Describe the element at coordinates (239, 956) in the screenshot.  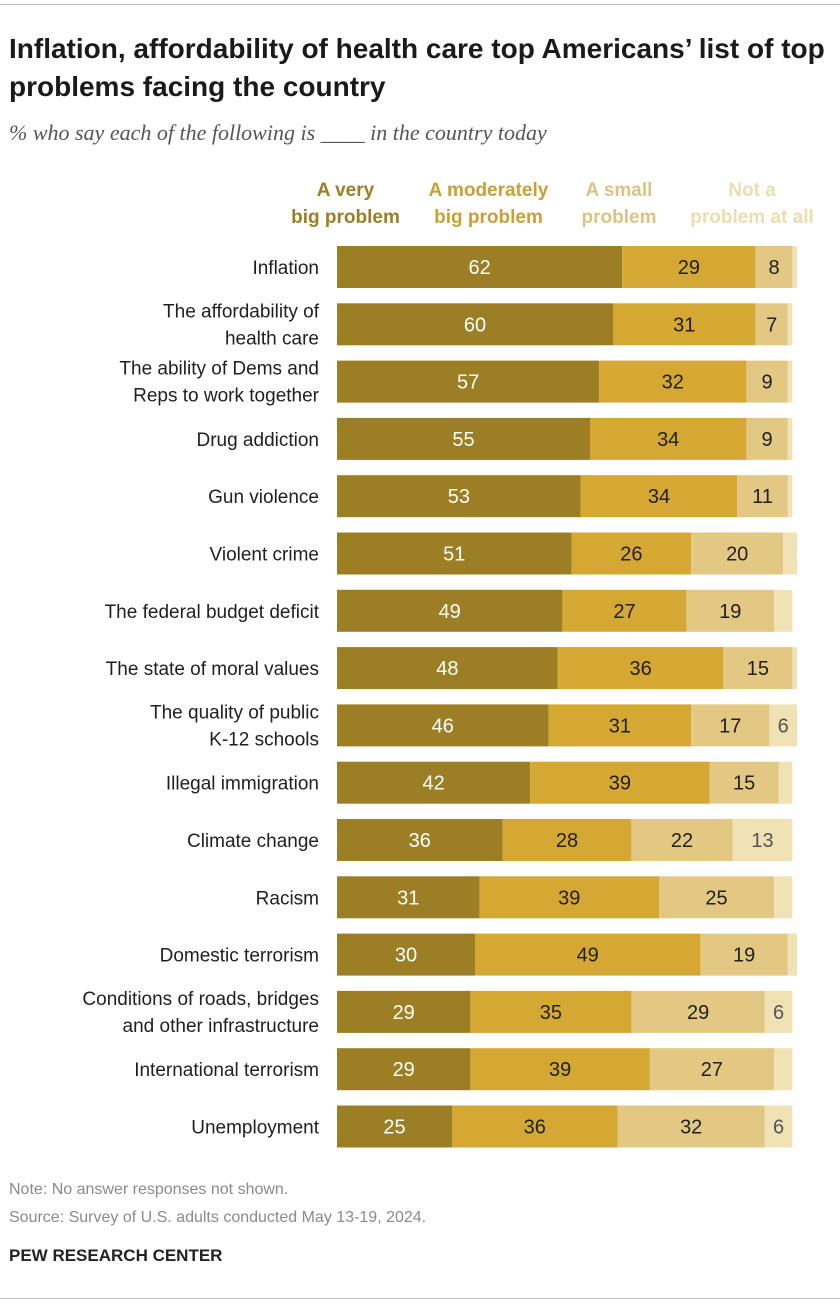
I see `category-label: Domestic terrorism` at that location.